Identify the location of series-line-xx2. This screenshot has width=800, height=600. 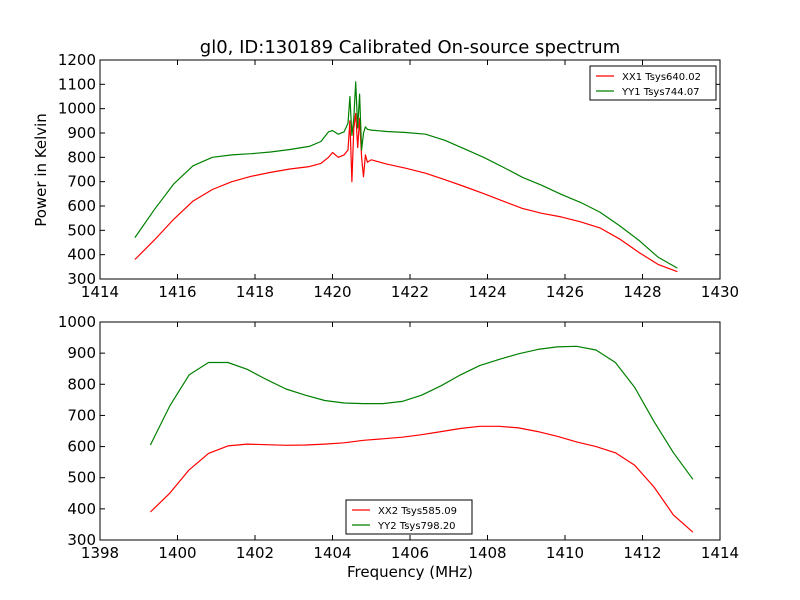
(421, 479).